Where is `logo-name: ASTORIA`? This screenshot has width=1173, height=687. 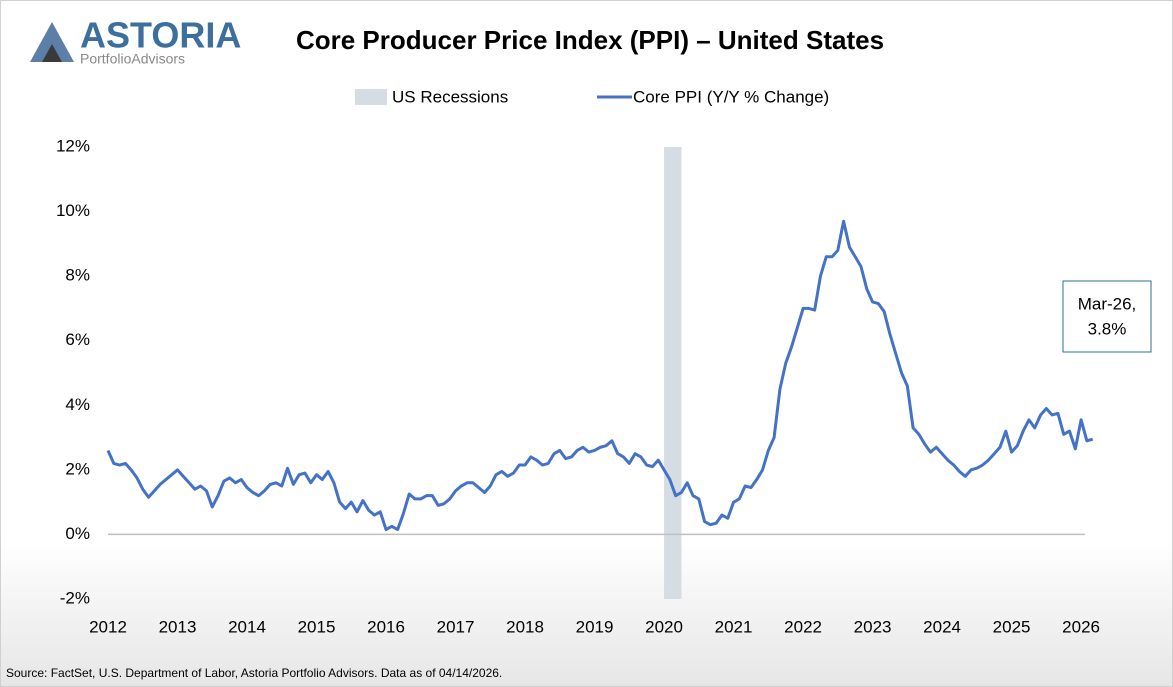 logo-name: ASTORIA is located at coordinates (160, 35).